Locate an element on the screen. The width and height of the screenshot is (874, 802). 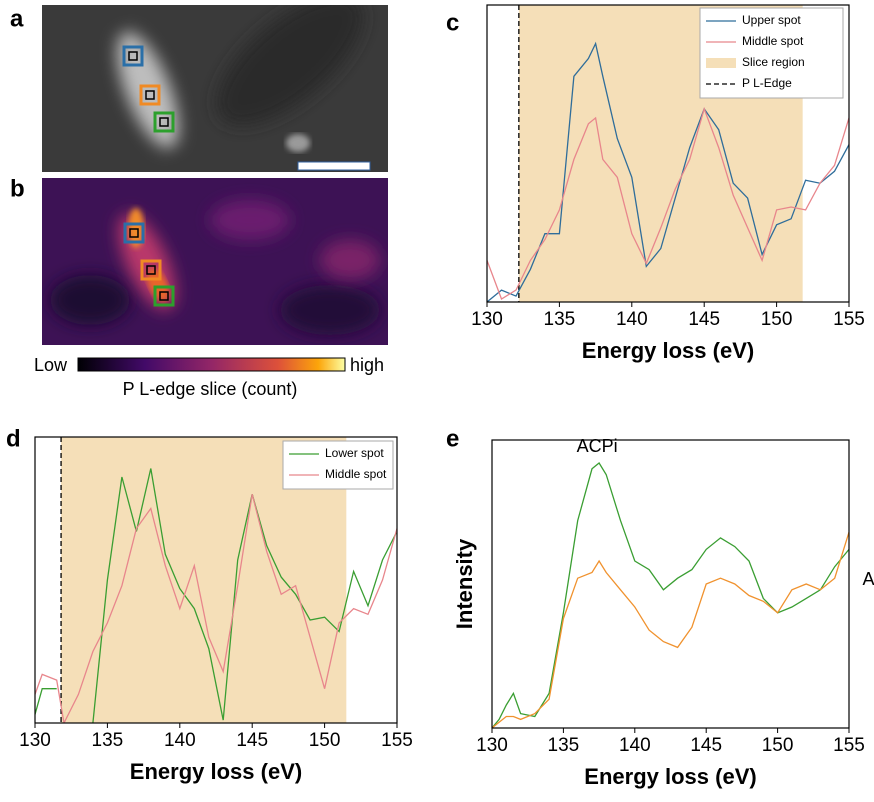
legend-label: P L-Edge is located at coordinates (767, 83).